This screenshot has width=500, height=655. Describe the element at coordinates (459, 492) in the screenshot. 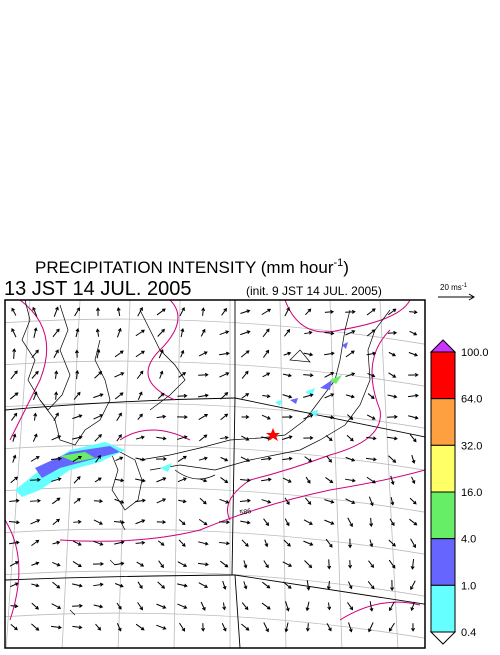

I see `colorbar: 100.0 64.0 32.0 16.0 4.0 1.0 0.4` at that location.